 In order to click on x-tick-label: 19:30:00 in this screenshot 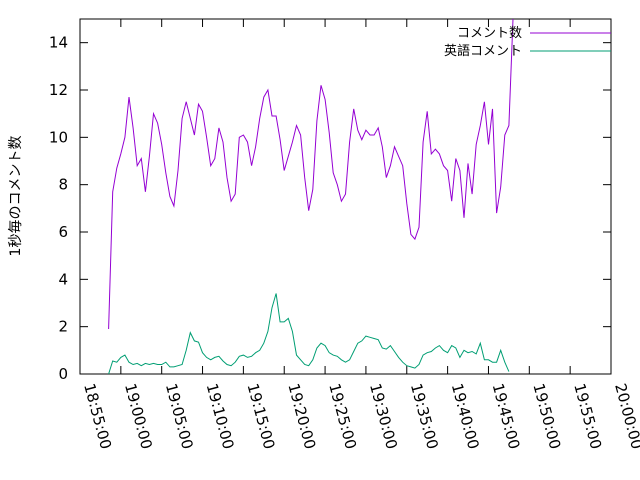, I will do `click(383, 416)`.